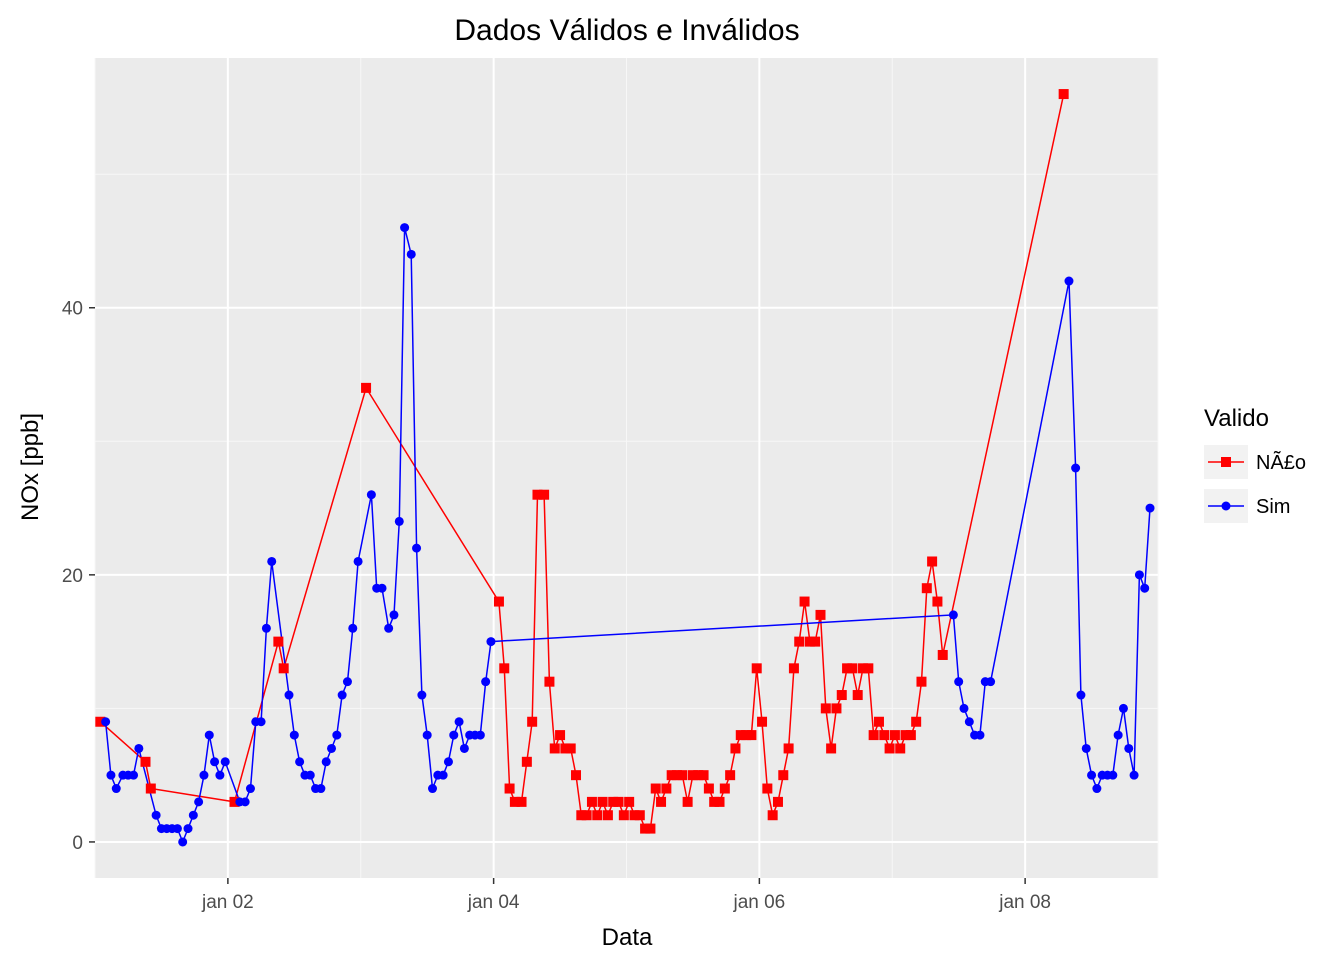 The image size is (1344, 960). What do you see at coordinates (1255, 484) in the screenshot?
I see `legend-keys: NÃ£o Sim` at bounding box center [1255, 484].